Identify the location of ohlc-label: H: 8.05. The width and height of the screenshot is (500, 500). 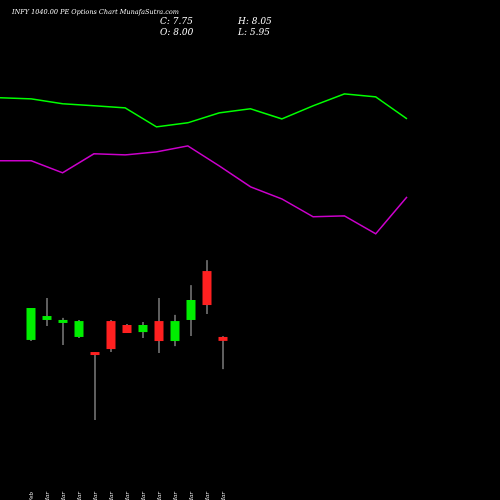
(254, 22).